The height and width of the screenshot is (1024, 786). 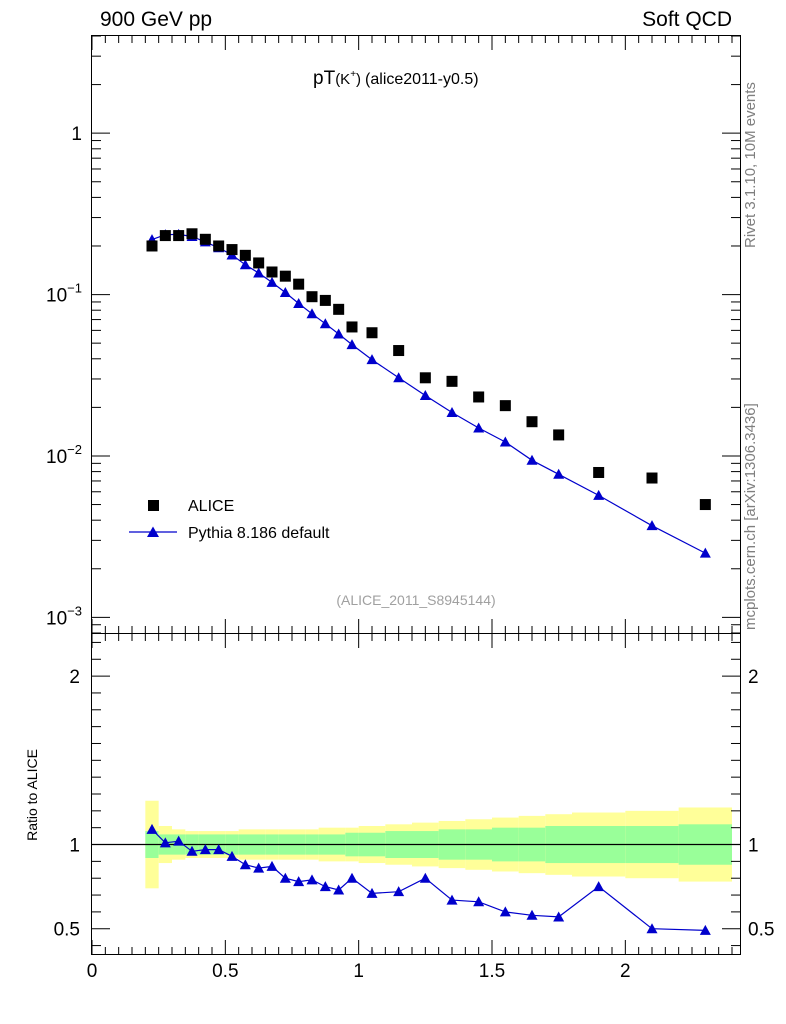 I want to click on lower-ytick-label-right: 0.5, so click(x=761, y=930).